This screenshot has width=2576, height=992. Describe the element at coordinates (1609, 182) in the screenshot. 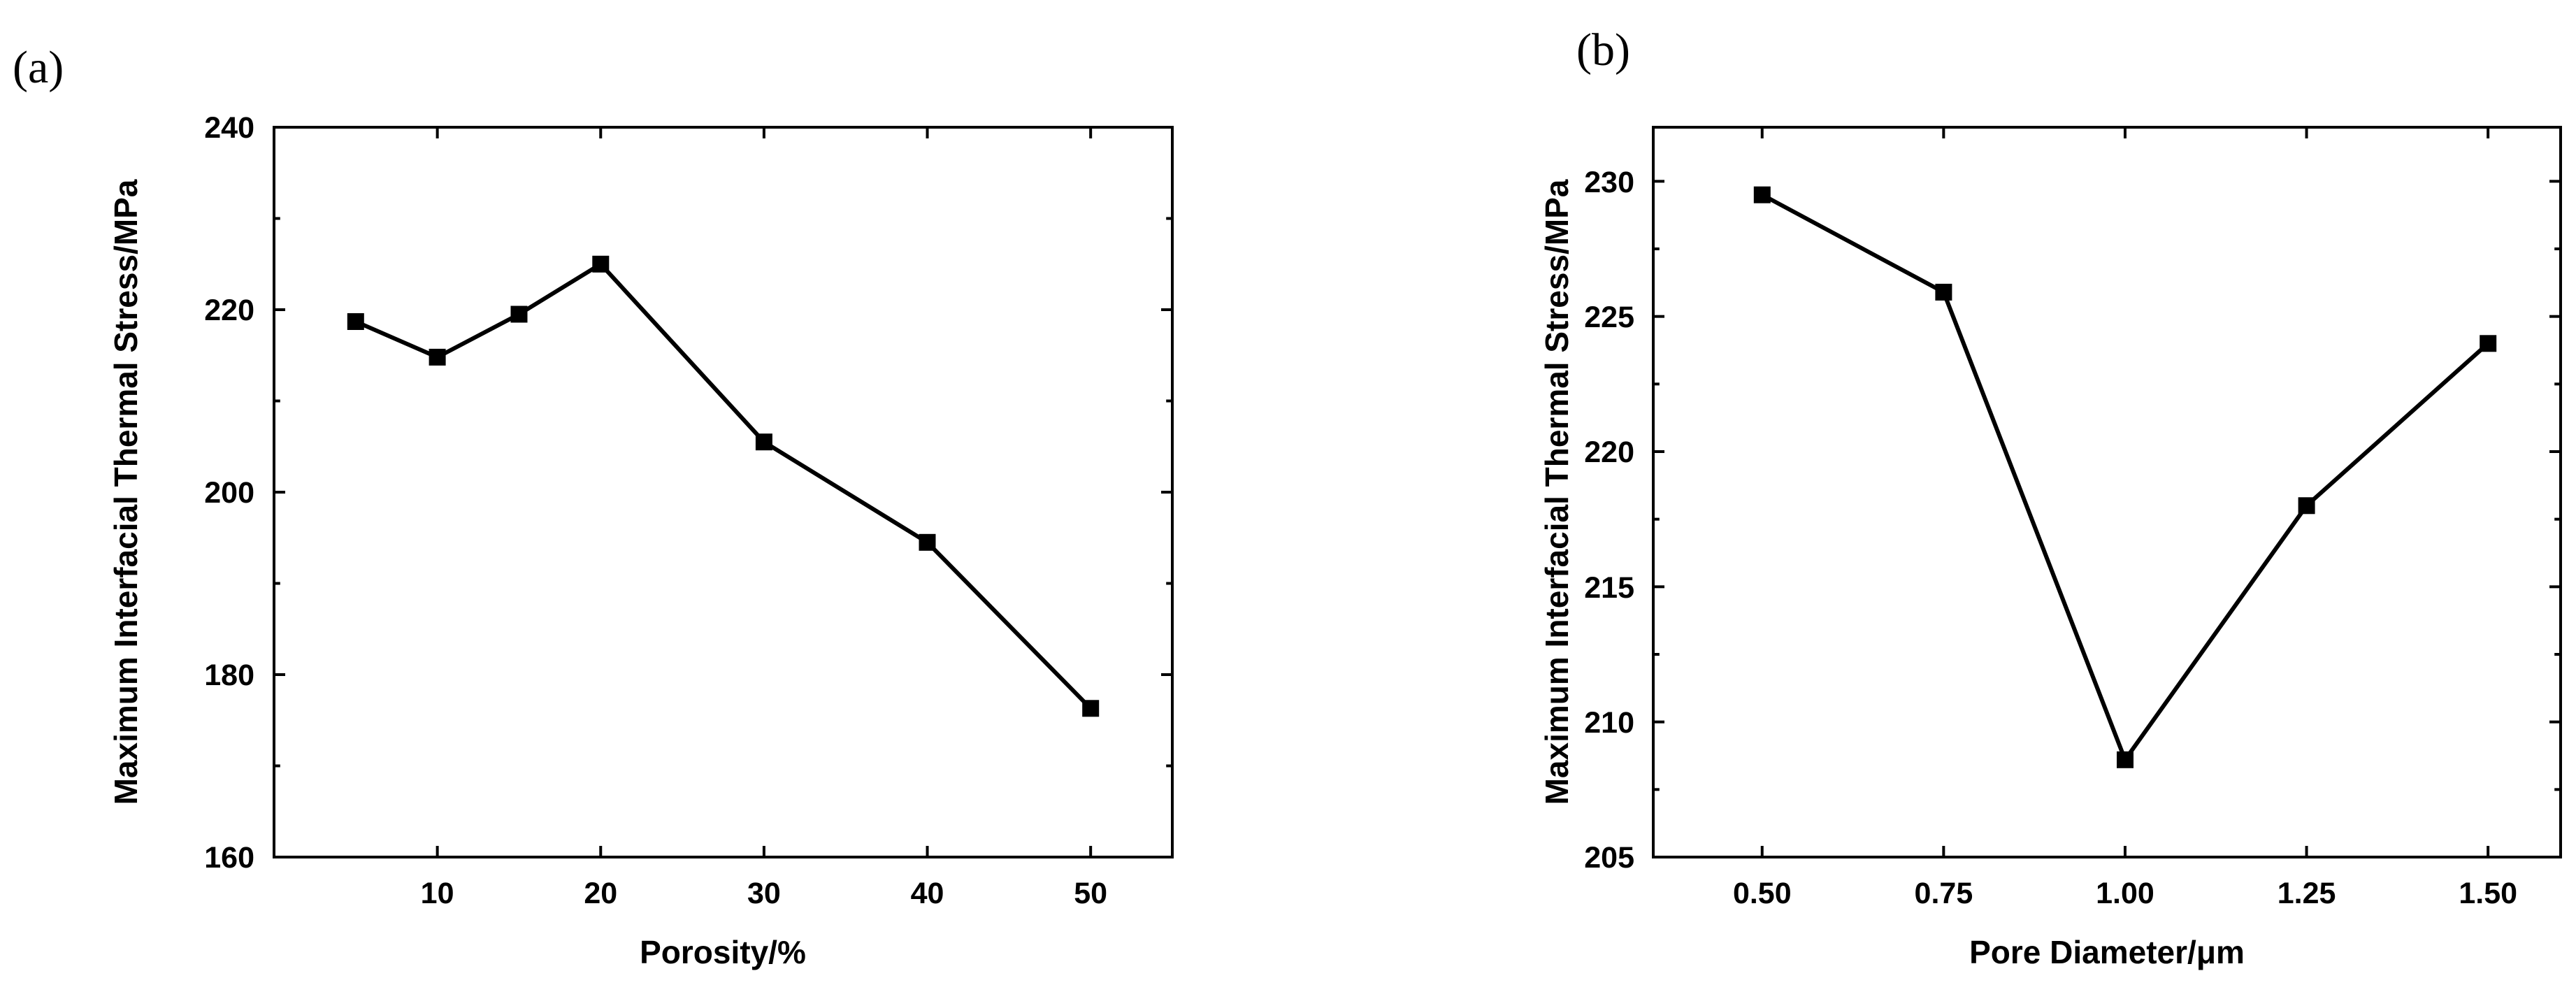

I see `y-tick-label-b: 230` at that location.